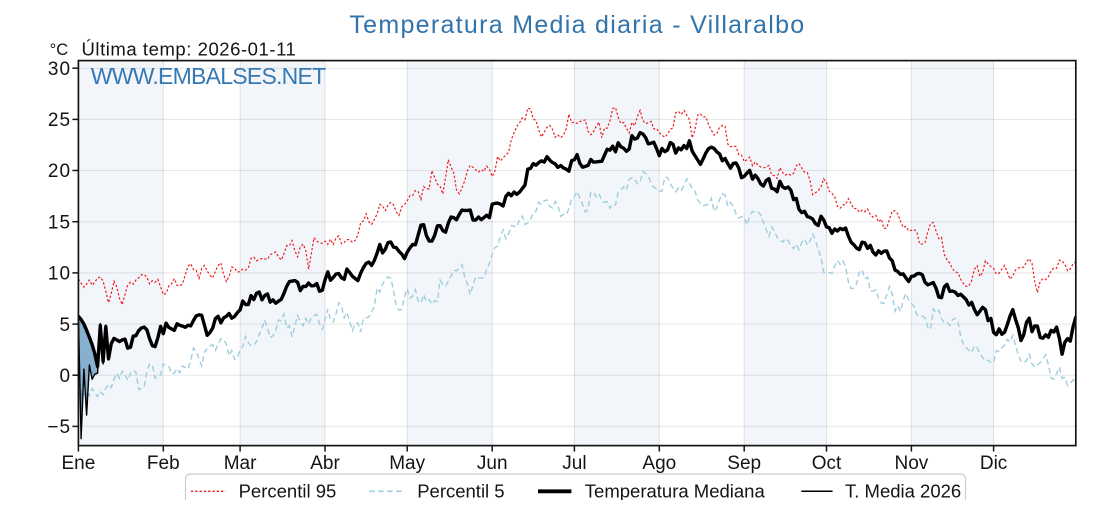  What do you see at coordinates (59, 120) in the screenshot?
I see `svg-text: 25` at bounding box center [59, 120].